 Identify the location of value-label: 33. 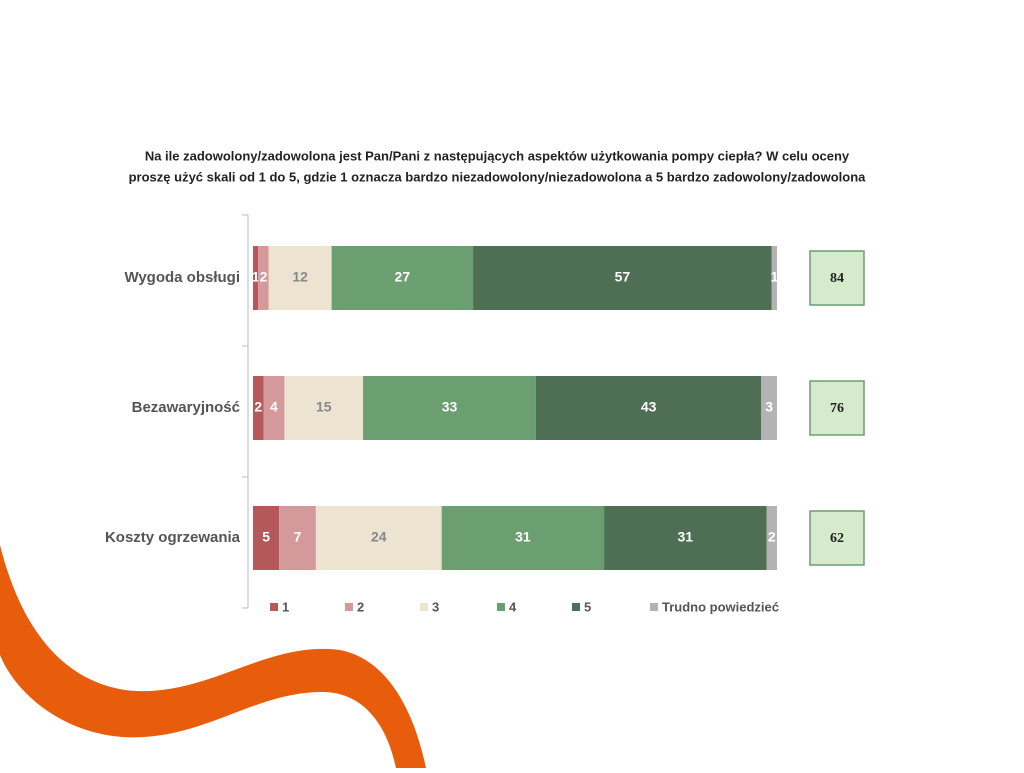
(450, 407).